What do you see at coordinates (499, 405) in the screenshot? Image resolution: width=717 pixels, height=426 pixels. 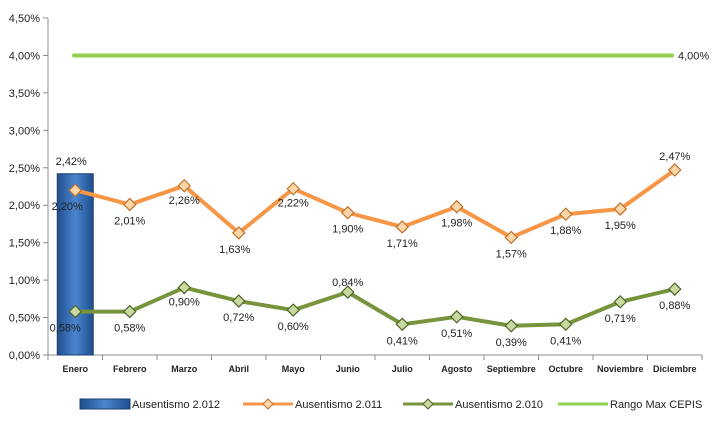 I see `legend-label: Ausentismo 2.010` at bounding box center [499, 405].